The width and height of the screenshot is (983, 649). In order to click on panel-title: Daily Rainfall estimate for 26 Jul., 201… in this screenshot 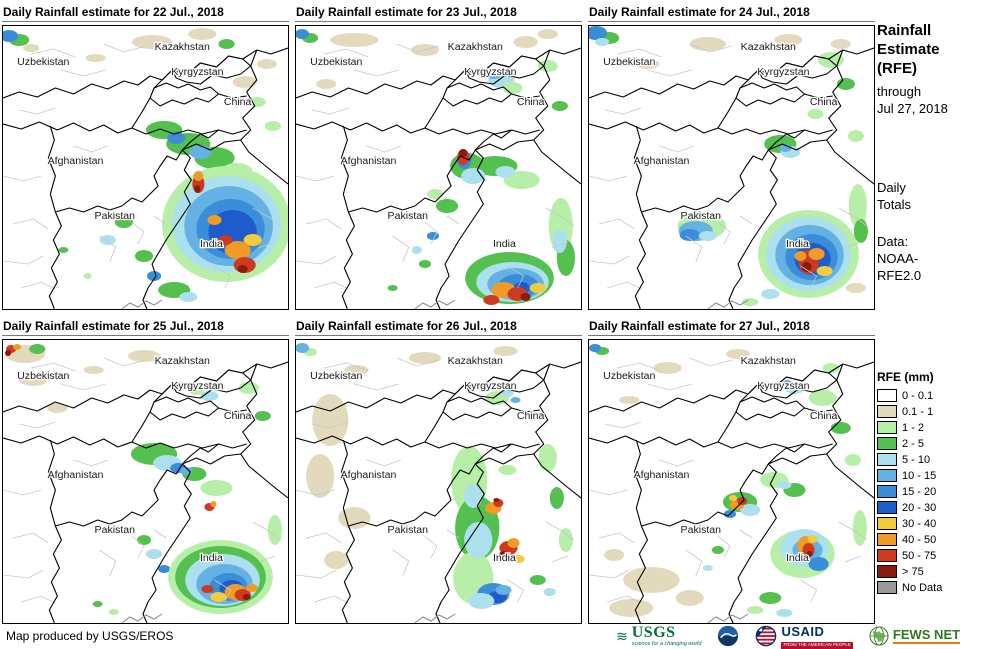, I will do `click(438, 326)`.